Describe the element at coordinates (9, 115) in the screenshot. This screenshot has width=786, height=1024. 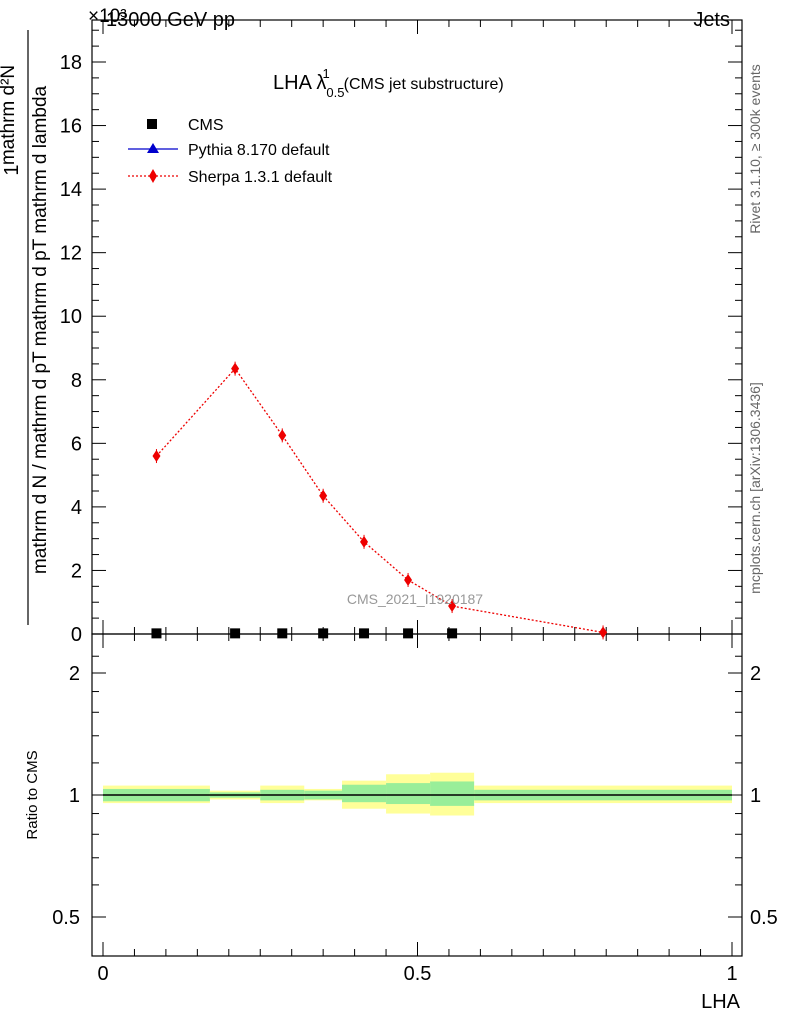
I see `ylabel-numerator: mathrm d²N` at that location.